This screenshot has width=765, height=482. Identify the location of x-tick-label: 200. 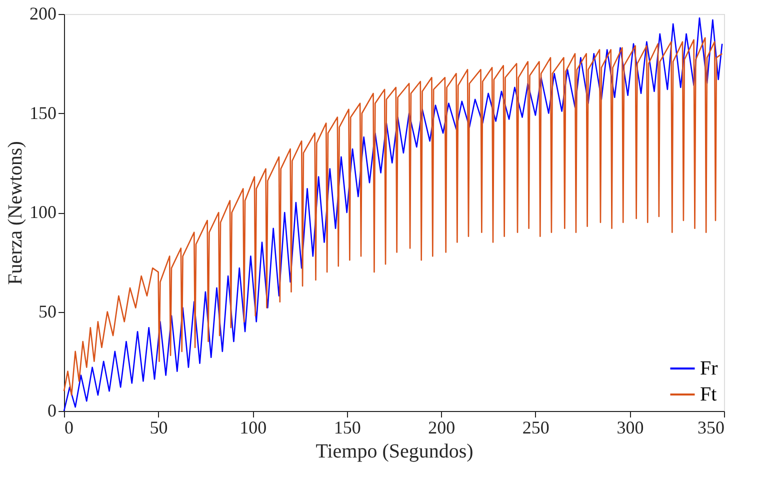
(442, 428).